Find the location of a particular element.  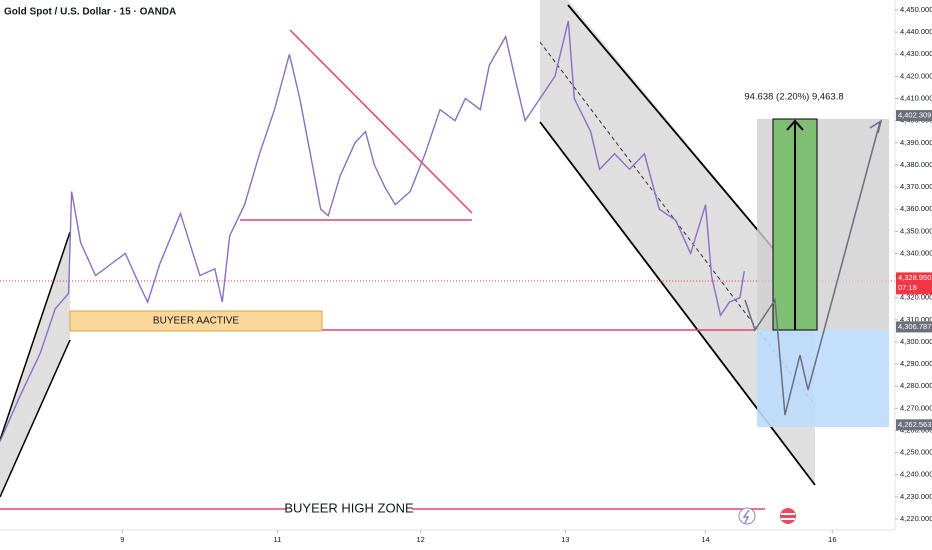

x-tick-label: 12 is located at coordinates (420, 539).